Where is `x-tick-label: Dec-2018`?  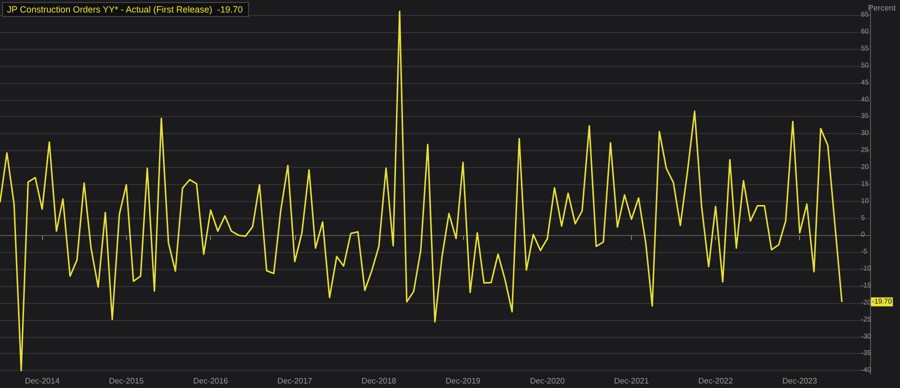 x-tick-label: Dec-2018 is located at coordinates (379, 381).